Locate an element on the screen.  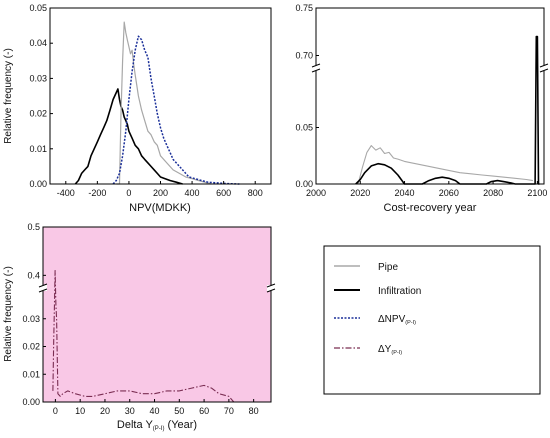
recovery-xtick-label: 2000 is located at coordinates (316, 193).